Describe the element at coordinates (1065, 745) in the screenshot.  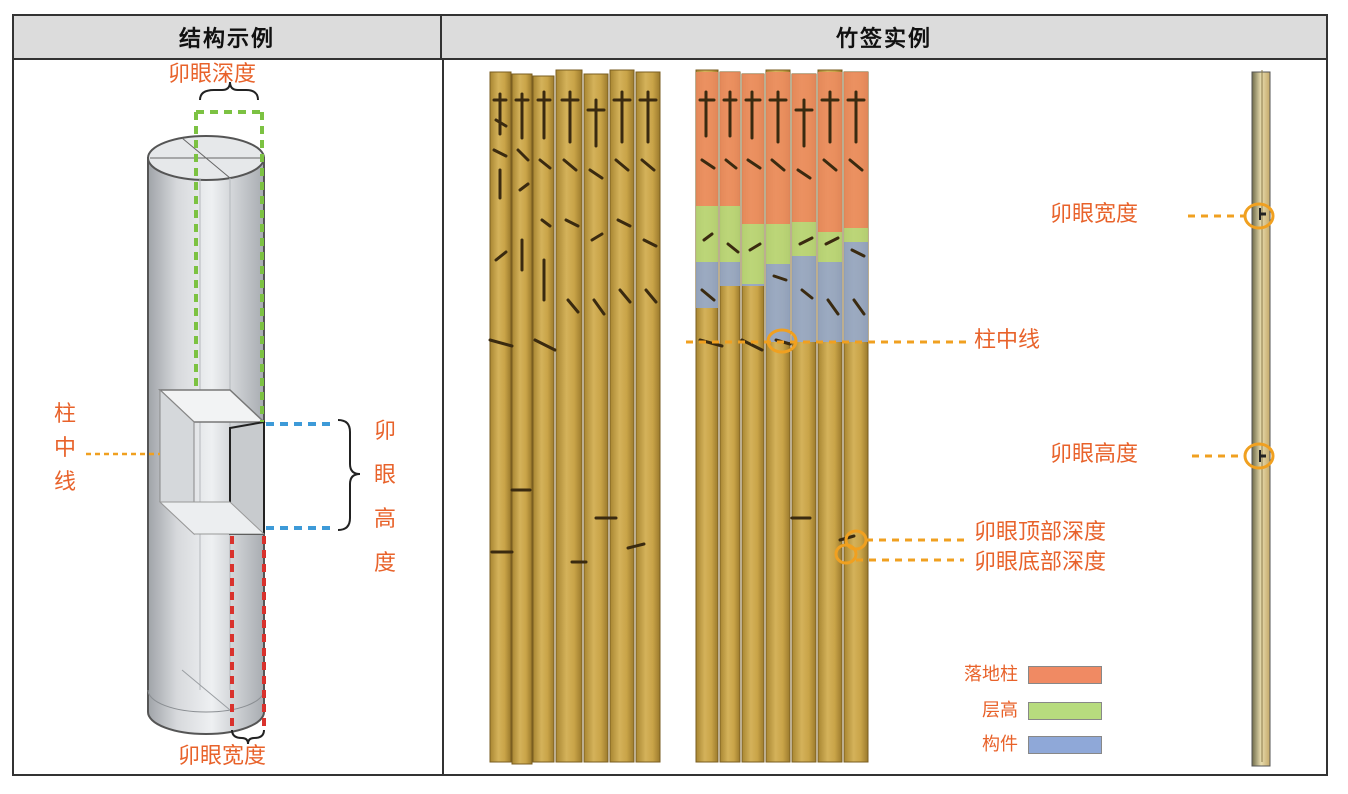
I see `legend-swatch-component` at that location.